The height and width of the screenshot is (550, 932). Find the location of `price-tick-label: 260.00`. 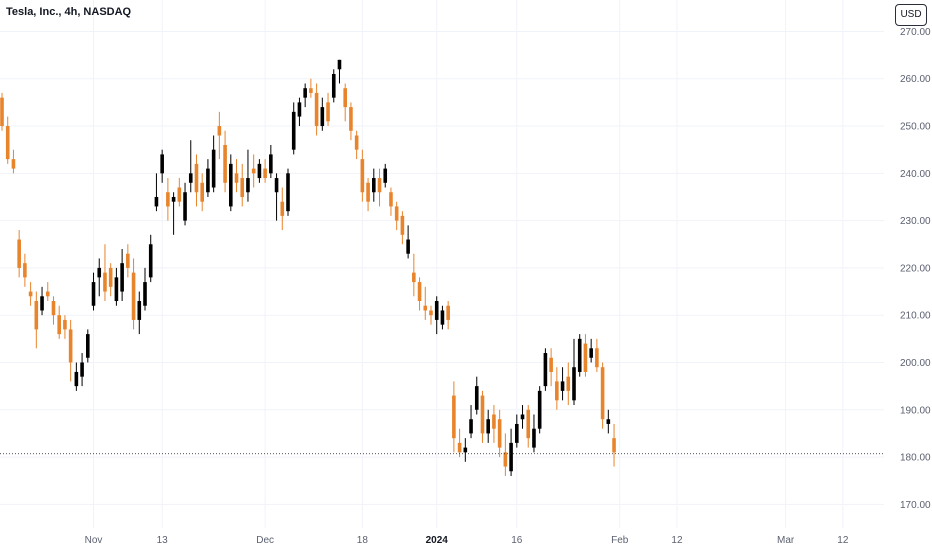

price-tick-label: 260.00 is located at coordinates (915, 79).